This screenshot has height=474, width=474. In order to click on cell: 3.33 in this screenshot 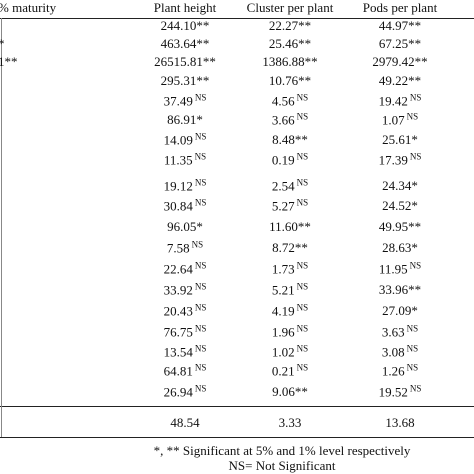, I will do `click(290, 423)`.